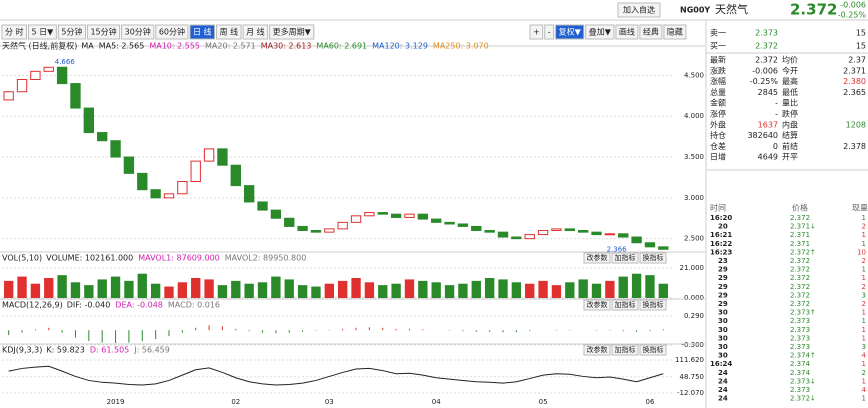 The image size is (868, 408). I want to click on trade-volume: 1, so click(864, 235).